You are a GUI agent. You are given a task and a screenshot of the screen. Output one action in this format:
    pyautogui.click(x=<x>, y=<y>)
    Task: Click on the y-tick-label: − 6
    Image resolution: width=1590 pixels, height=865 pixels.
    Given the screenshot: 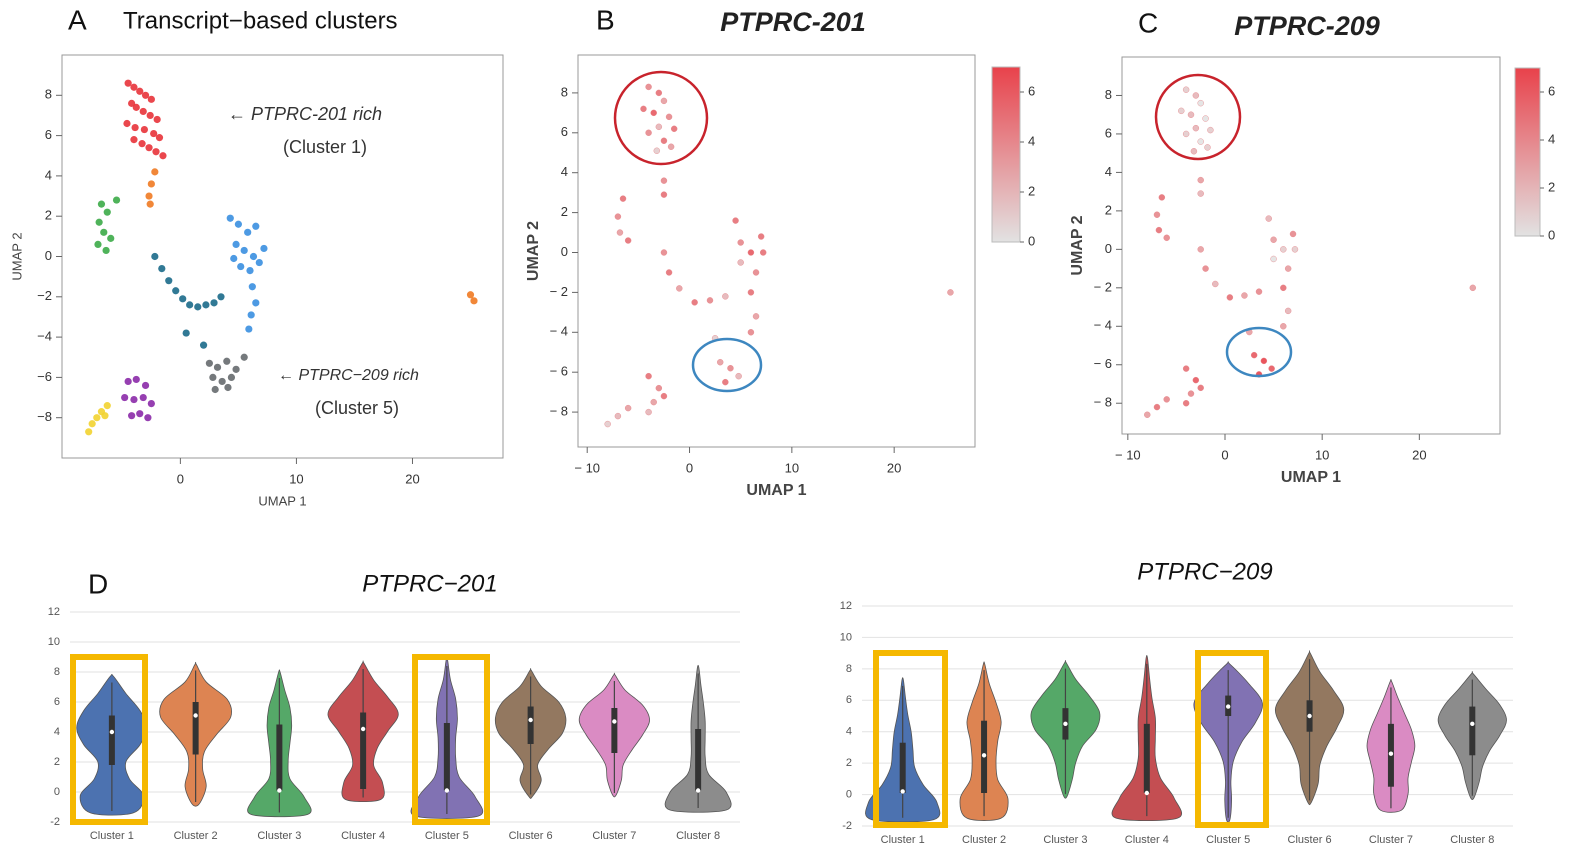 What is the action you would take?
    pyautogui.click(x=1103, y=363)
    